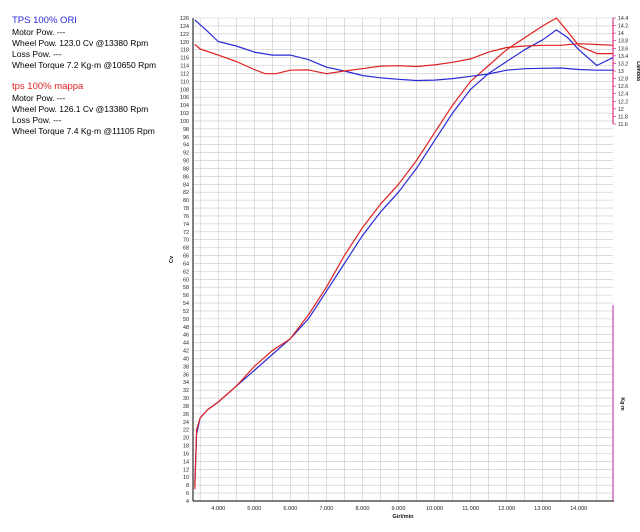  What do you see at coordinates (186, 454) in the screenshot?
I see `y-tick-label: 16` at bounding box center [186, 454].